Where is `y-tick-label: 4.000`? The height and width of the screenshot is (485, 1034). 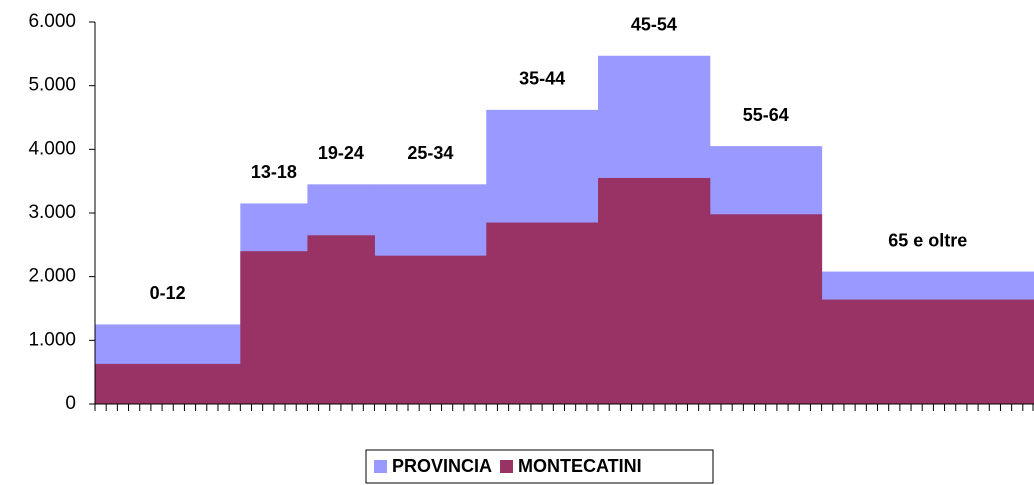
y-tick-label: 4.000 is located at coordinates (52, 148).